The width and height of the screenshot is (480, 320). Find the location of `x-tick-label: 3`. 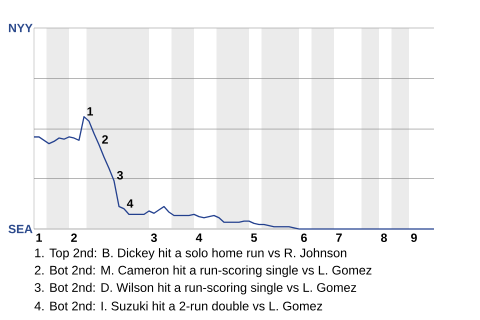

x-tick-label: 3 is located at coordinates (153, 238).